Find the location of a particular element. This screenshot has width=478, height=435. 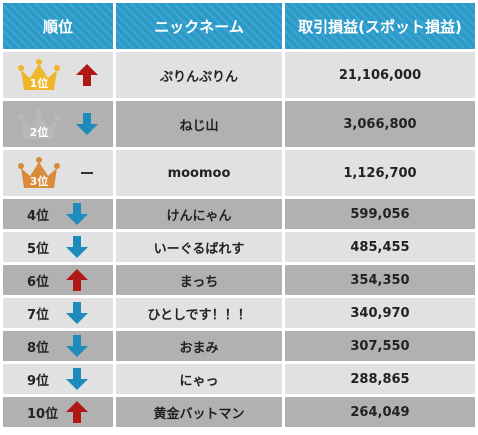

nickname-cell: 黄金バットマン is located at coordinates (199, 412).